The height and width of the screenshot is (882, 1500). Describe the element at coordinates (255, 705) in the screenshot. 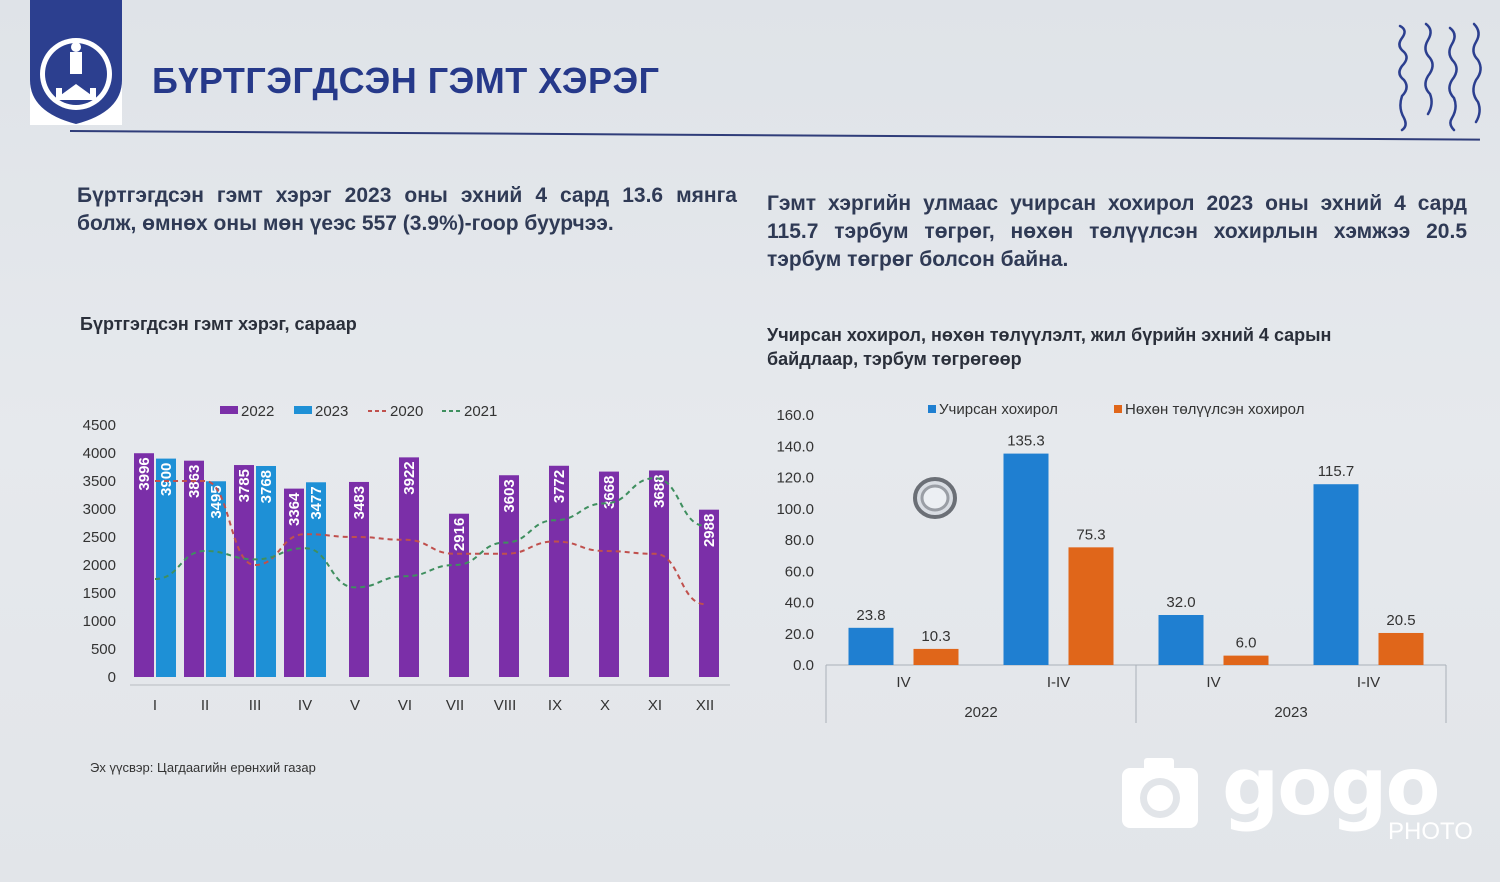

I see `x-tick-label: III` at that location.